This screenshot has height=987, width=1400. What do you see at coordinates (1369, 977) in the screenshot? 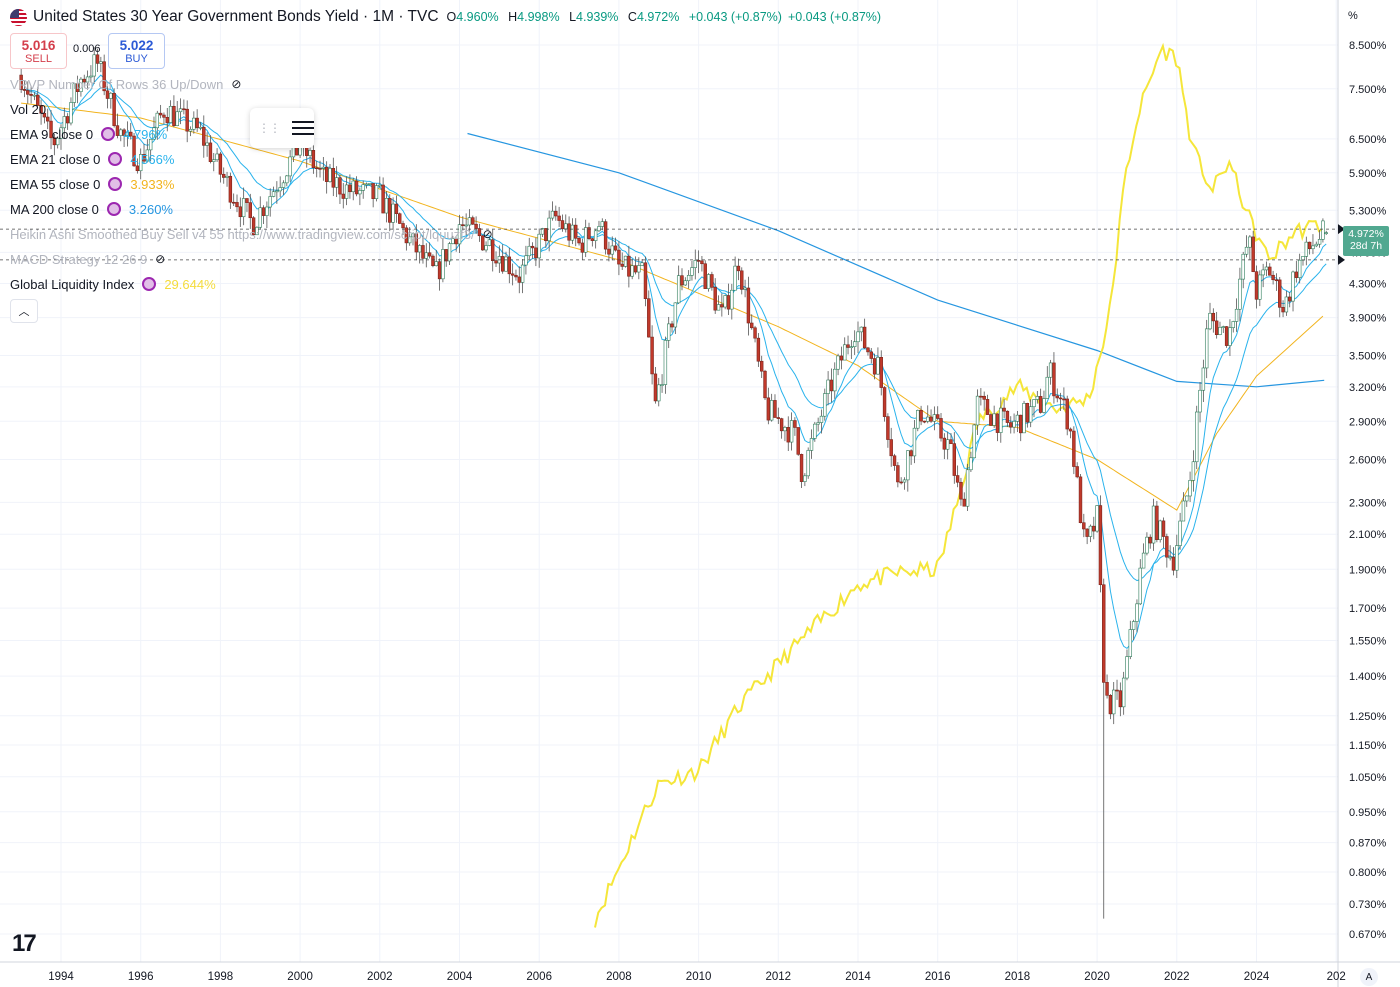
I see `auto-scale-button: A` at bounding box center [1369, 977].